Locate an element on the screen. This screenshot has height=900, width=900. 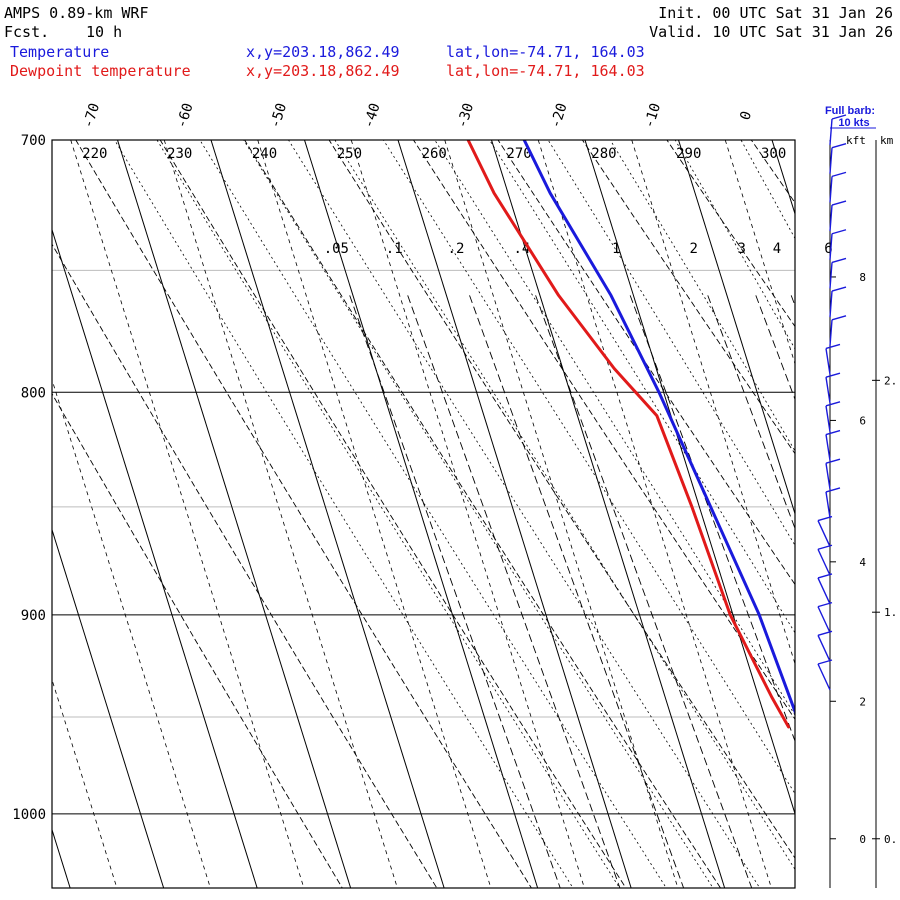
kft-tick-label: 0 is located at coordinates (862, 839).